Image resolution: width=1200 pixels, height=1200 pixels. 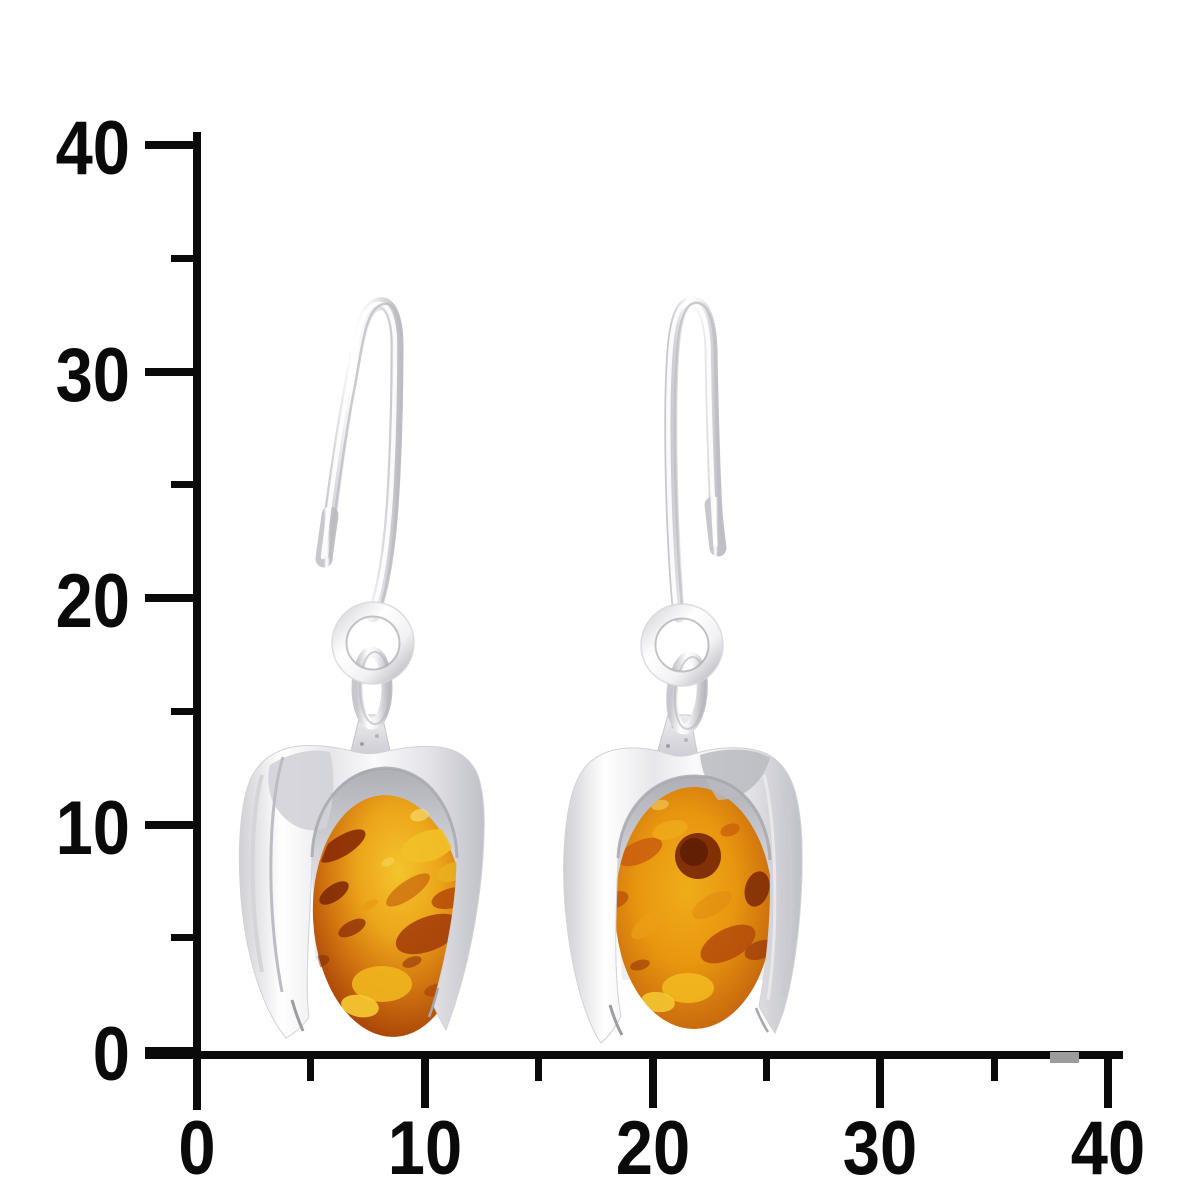 I want to click on x-tick-label: 40, so click(x=1108, y=1148).